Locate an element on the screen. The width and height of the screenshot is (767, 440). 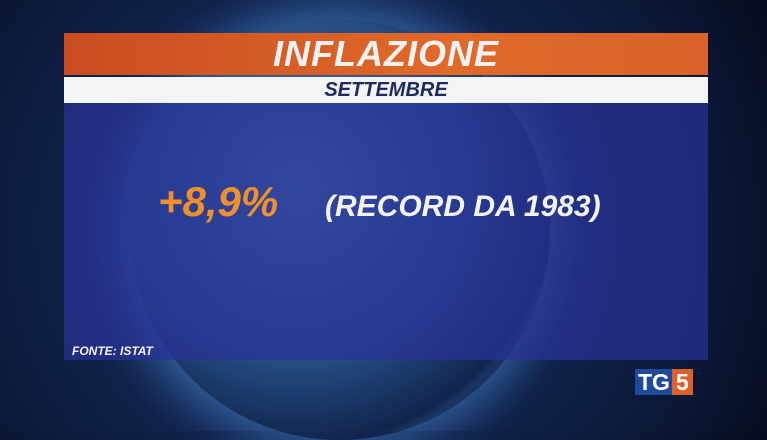
logo-tg: TG is located at coordinates (653, 382).